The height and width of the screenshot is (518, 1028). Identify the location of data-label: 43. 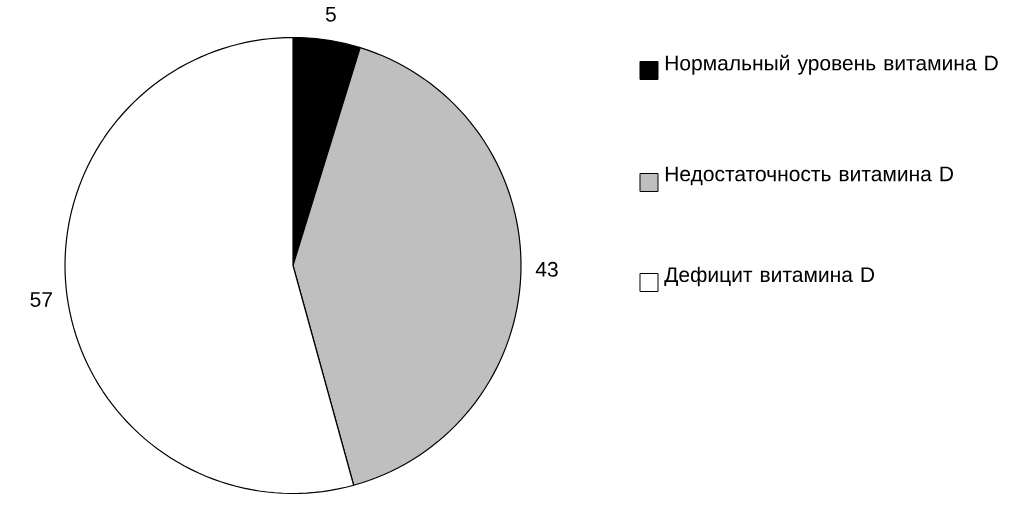
(546, 269).